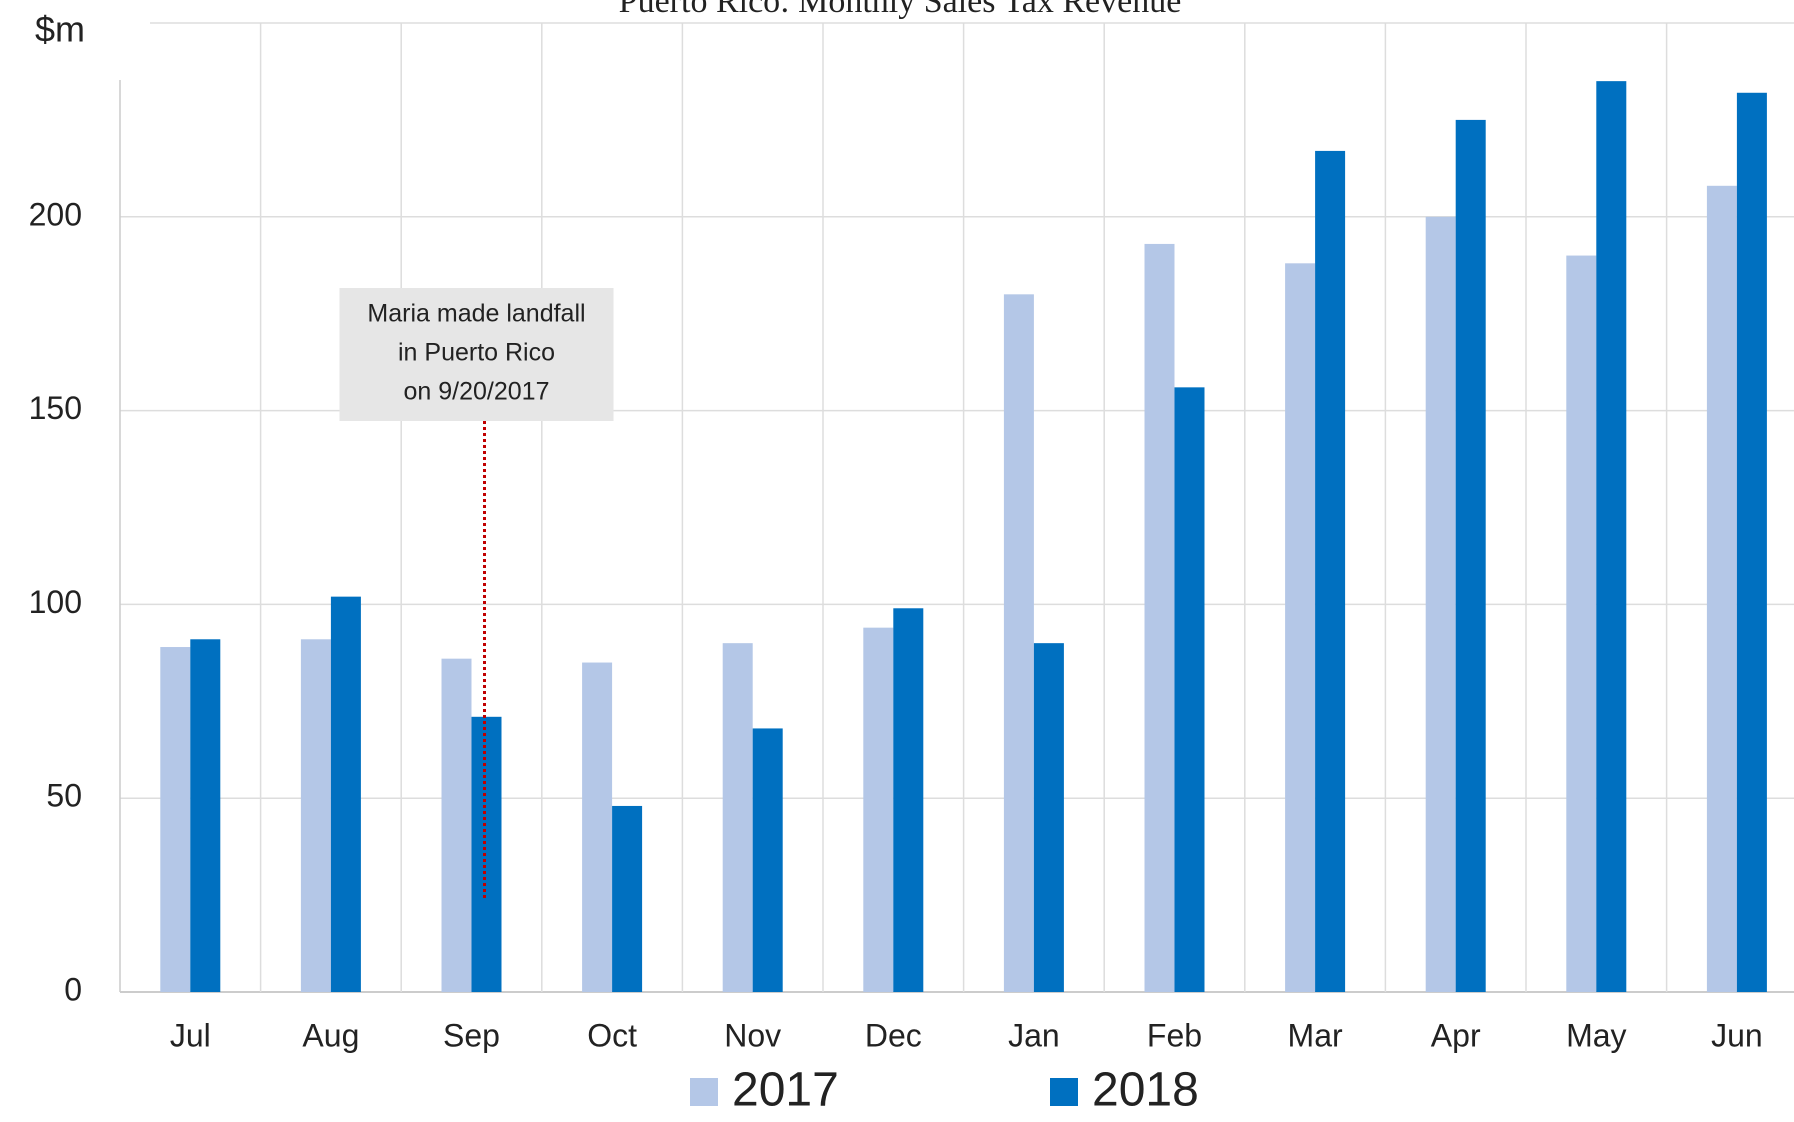  I want to click on legend-label: 2018, so click(1145, 1090).